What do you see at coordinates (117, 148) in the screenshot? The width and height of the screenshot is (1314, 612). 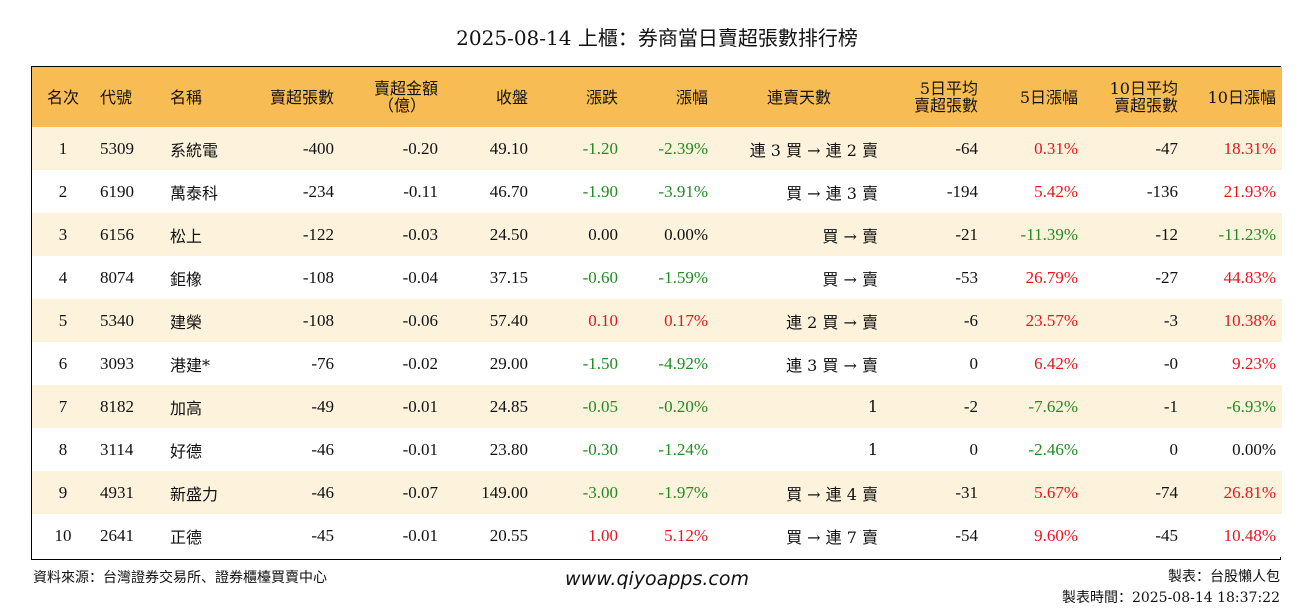 I see `cell-code: 5309` at bounding box center [117, 148].